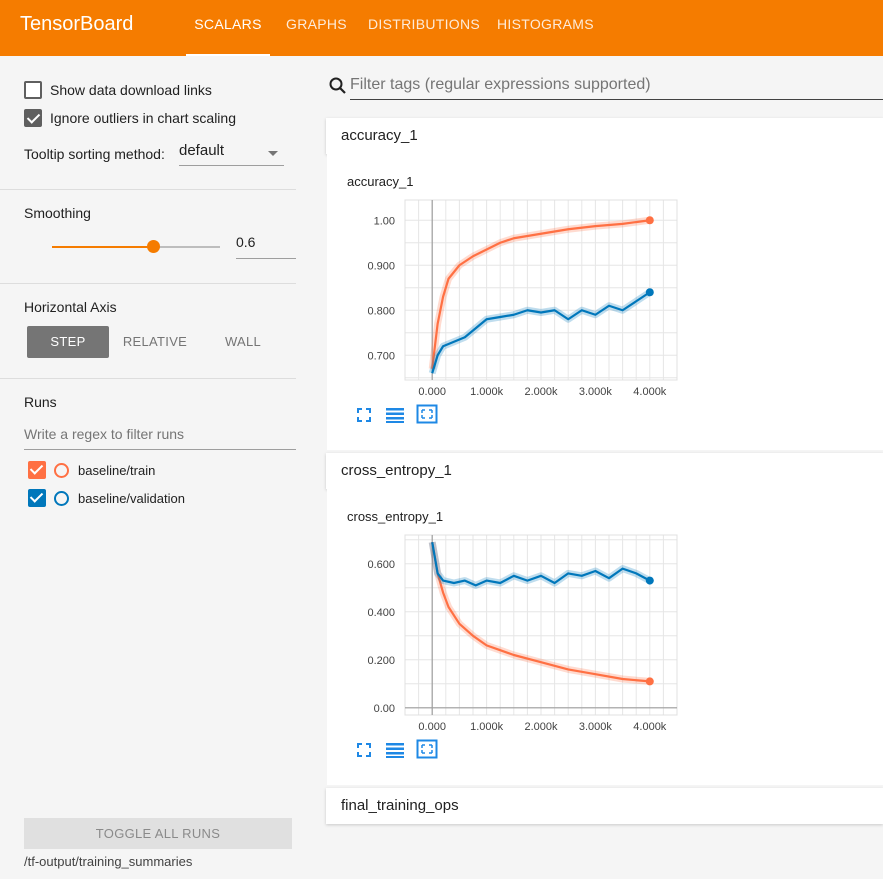 The width and height of the screenshot is (883, 879). What do you see at coordinates (160, 438) in the screenshot?
I see `run-filter-input: Write a regex to filter runs` at bounding box center [160, 438].